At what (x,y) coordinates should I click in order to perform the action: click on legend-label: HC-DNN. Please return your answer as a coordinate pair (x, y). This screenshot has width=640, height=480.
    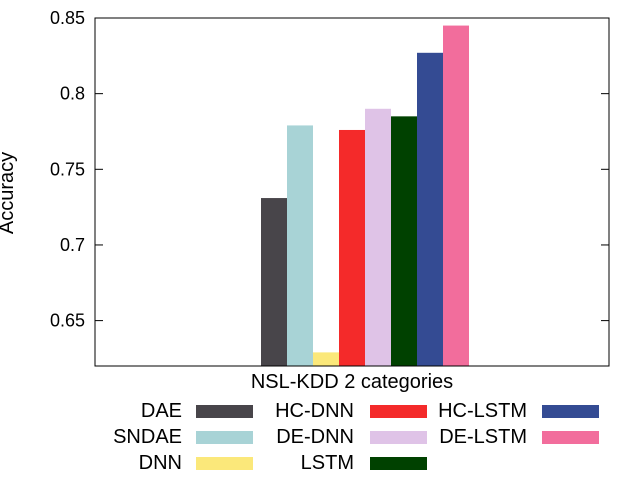
    Looking at the image, I should click on (314, 411).